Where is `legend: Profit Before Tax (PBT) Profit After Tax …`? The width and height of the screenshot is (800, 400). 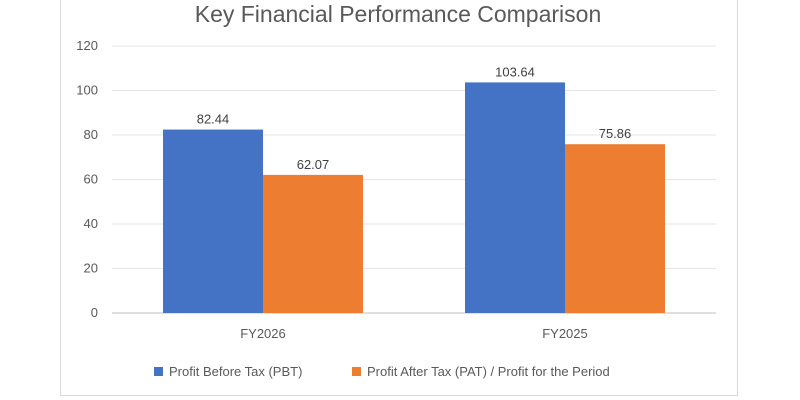
legend: Profit Before Tax (PBT) Profit After Tax … is located at coordinates (382, 371).